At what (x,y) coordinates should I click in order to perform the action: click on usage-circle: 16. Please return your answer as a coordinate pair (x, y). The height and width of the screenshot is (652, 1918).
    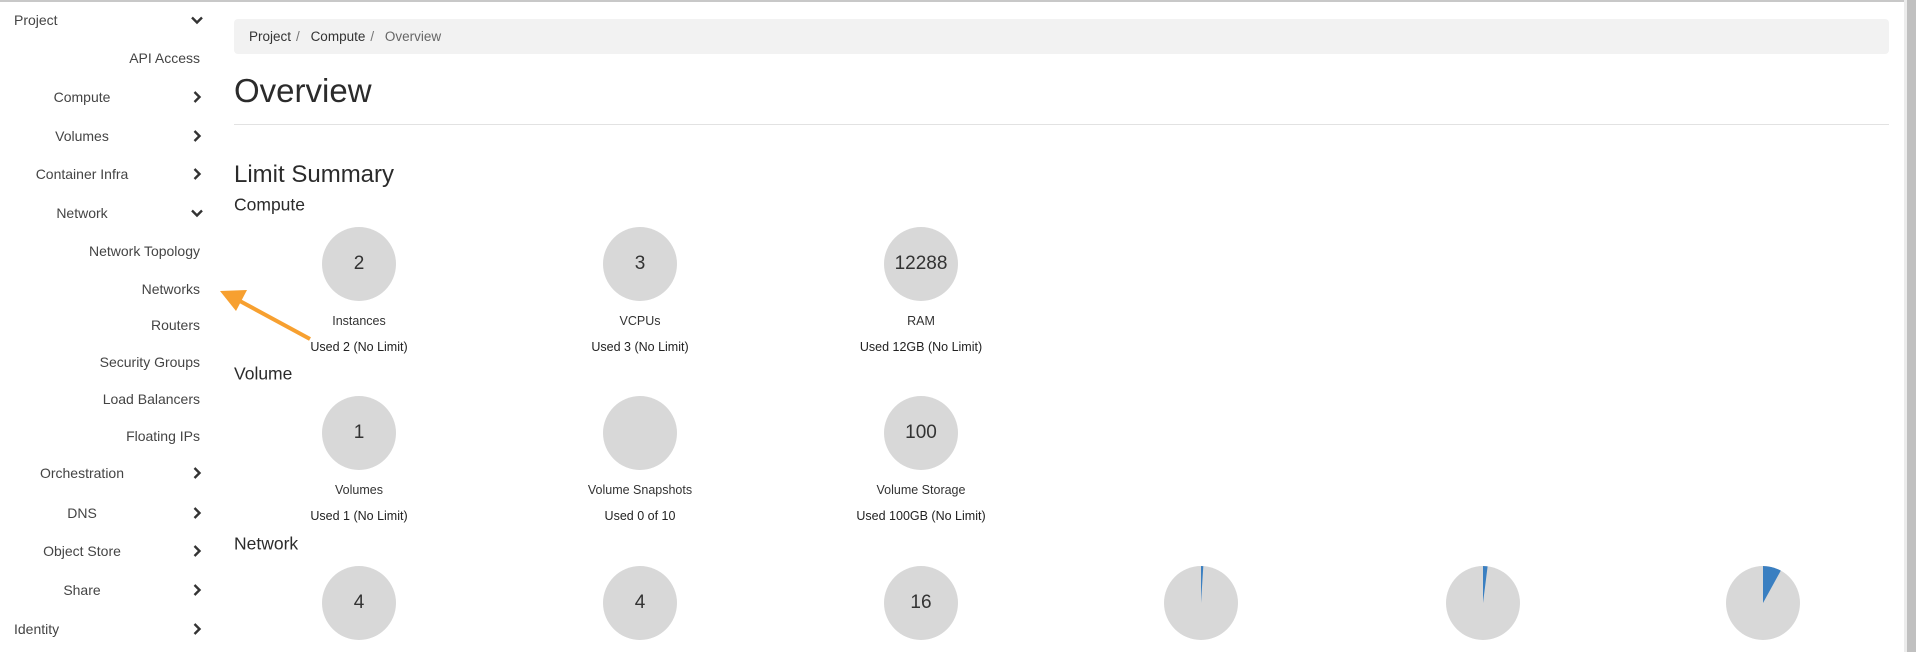
    Looking at the image, I should click on (921, 603).